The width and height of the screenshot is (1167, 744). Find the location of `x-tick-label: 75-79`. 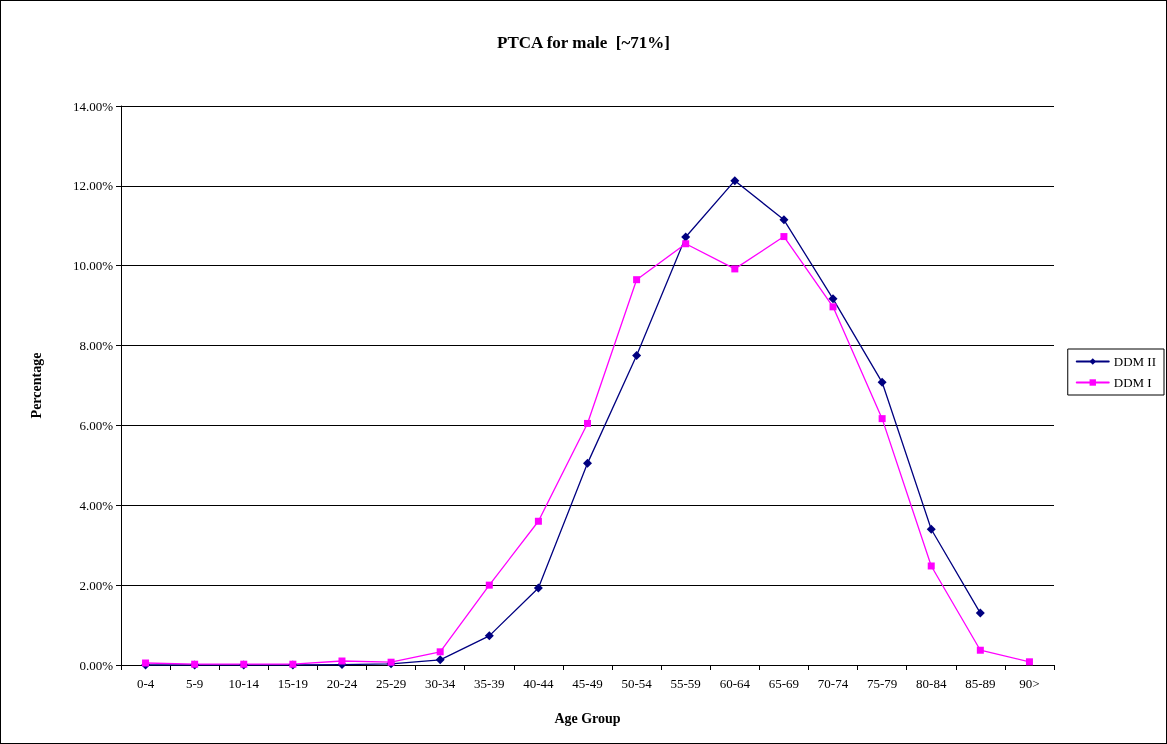

x-tick-label: 75-79 is located at coordinates (882, 683).